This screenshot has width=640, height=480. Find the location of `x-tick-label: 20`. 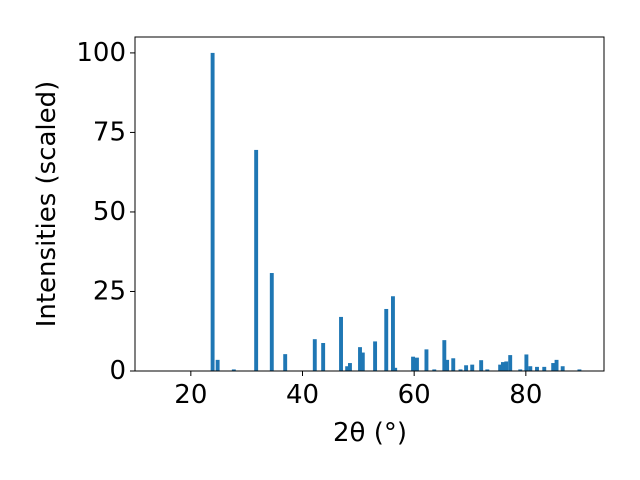

x-tick-label: 20 is located at coordinates (190, 395).